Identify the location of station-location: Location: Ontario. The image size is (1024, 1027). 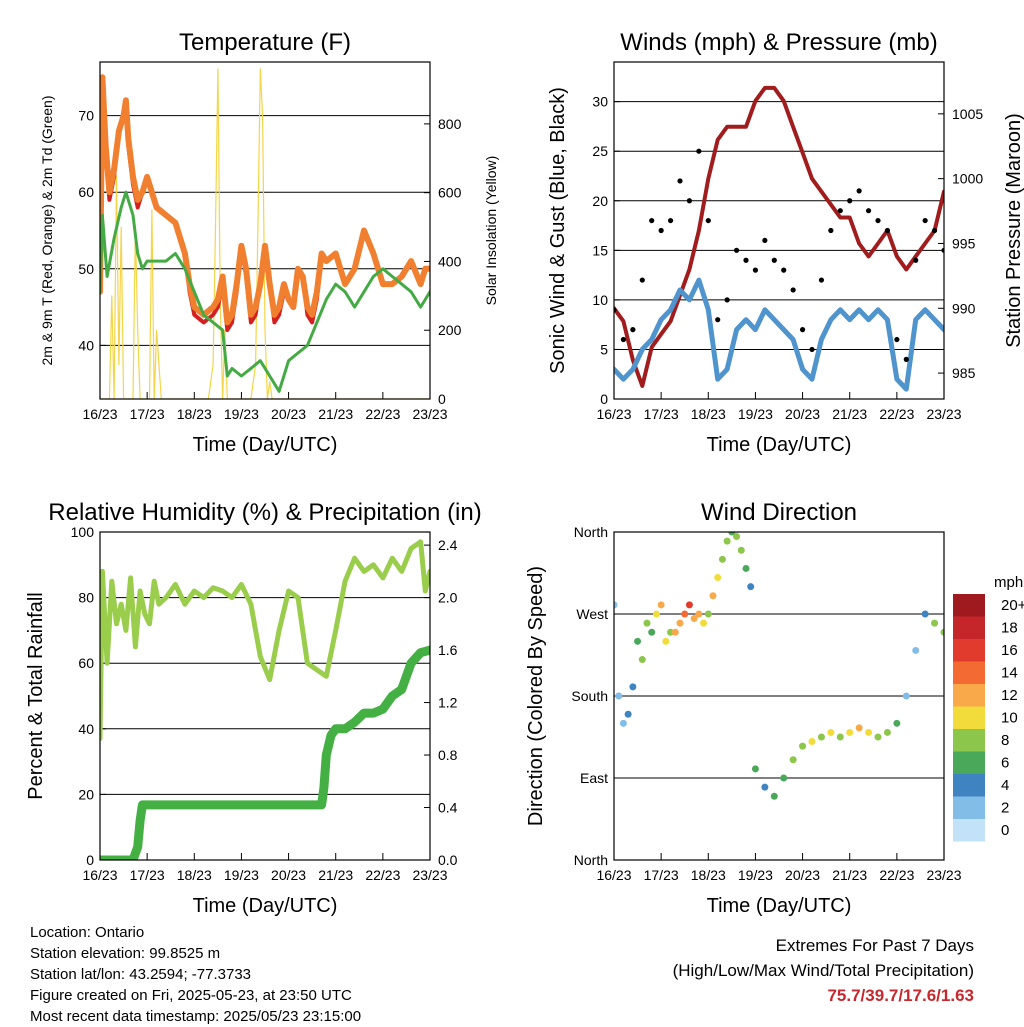
(87, 932).